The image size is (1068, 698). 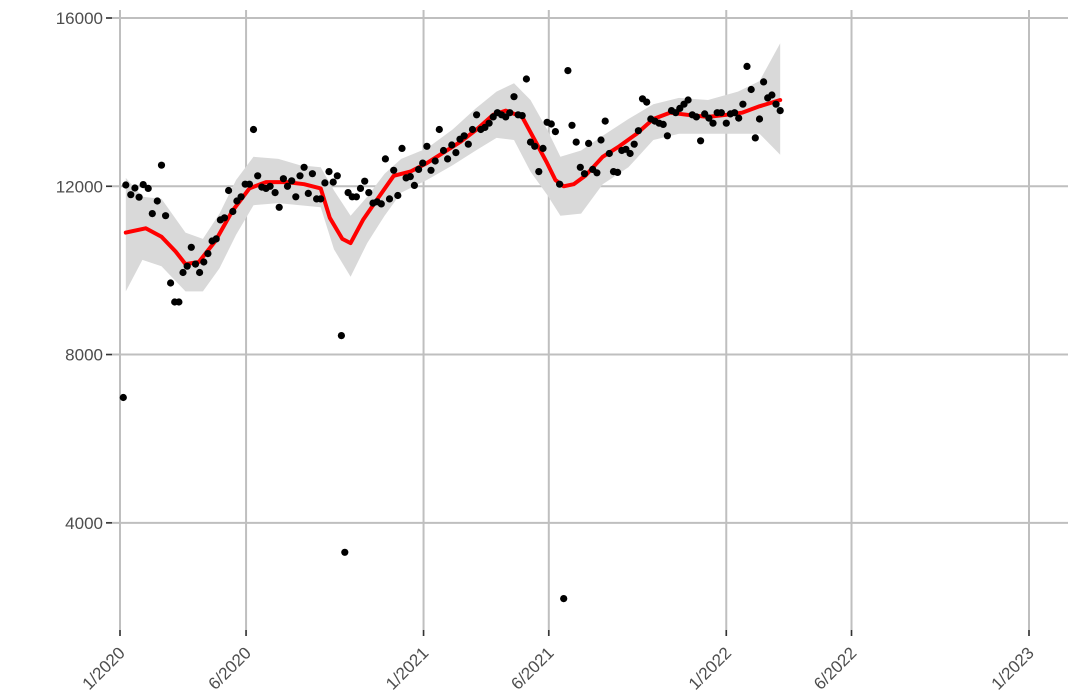 What do you see at coordinates (84, 271) in the screenshot?
I see `y-axis-ticks: 4000 8000 12000 16000` at bounding box center [84, 271].